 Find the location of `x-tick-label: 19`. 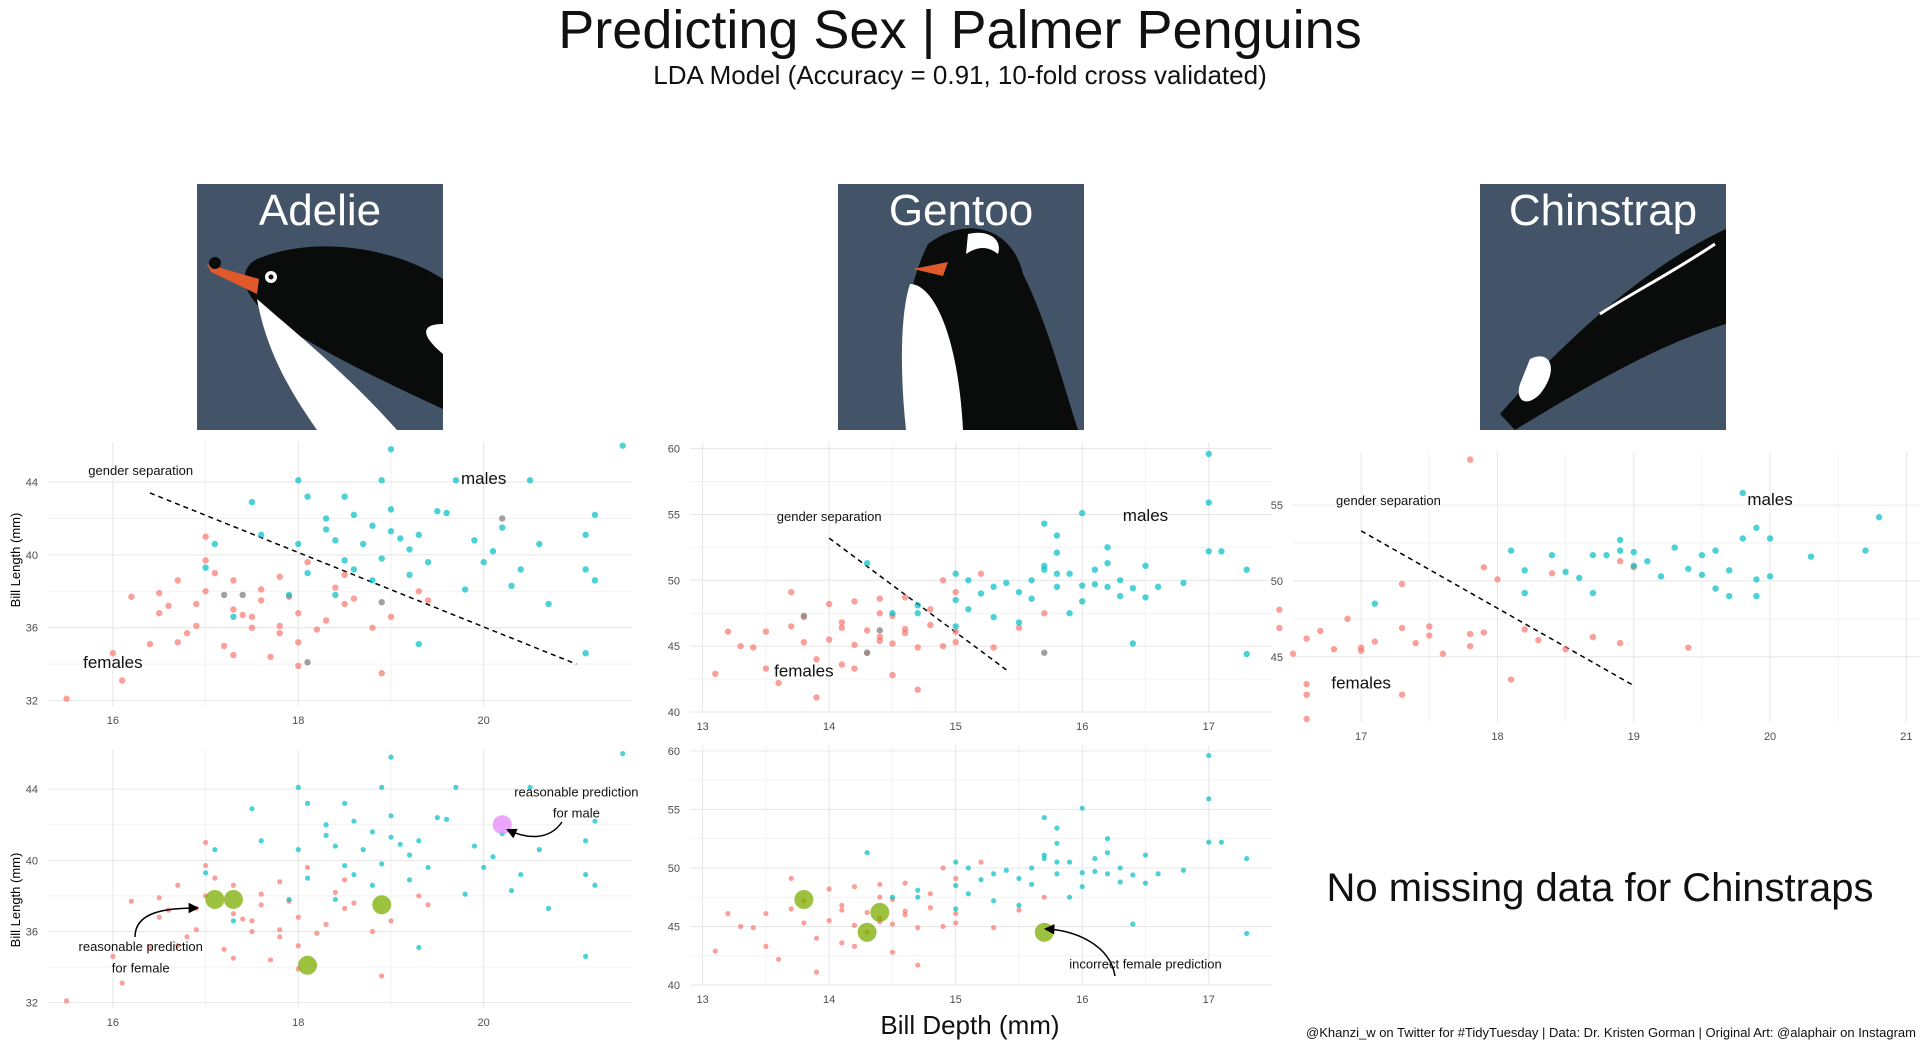

x-tick-label: 19 is located at coordinates (1634, 737).